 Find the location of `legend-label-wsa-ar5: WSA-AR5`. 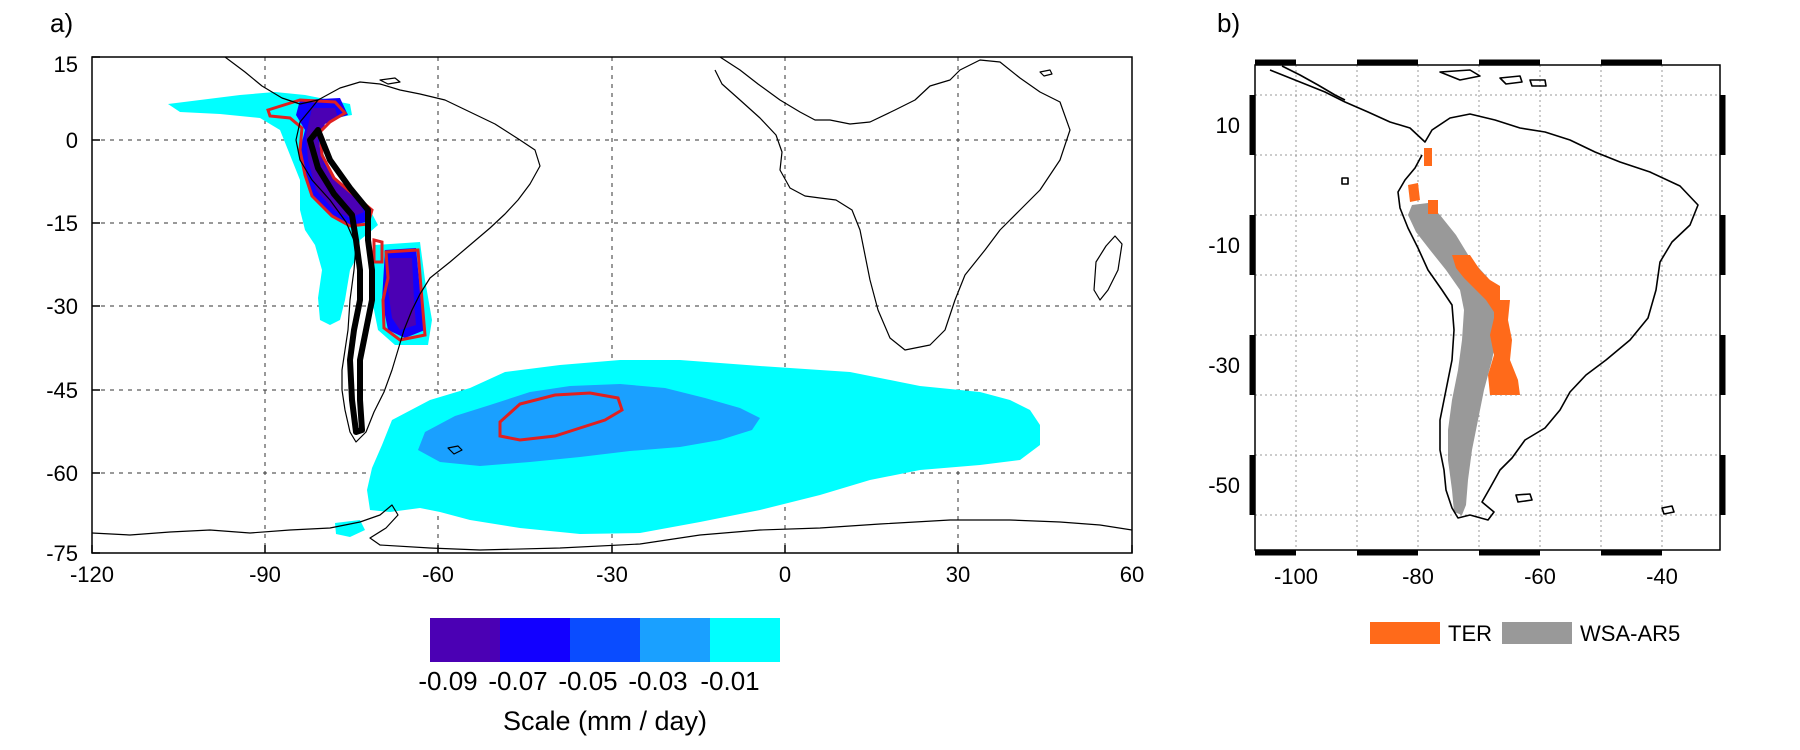

legend-label-wsa-ar5: WSA-AR5 is located at coordinates (1630, 633).